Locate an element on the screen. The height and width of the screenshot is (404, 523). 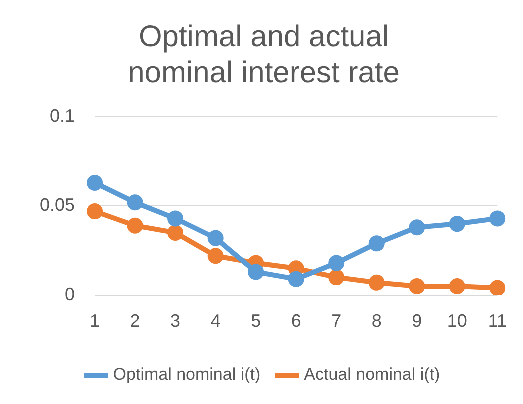
x-tick-label: 10 is located at coordinates (457, 321).